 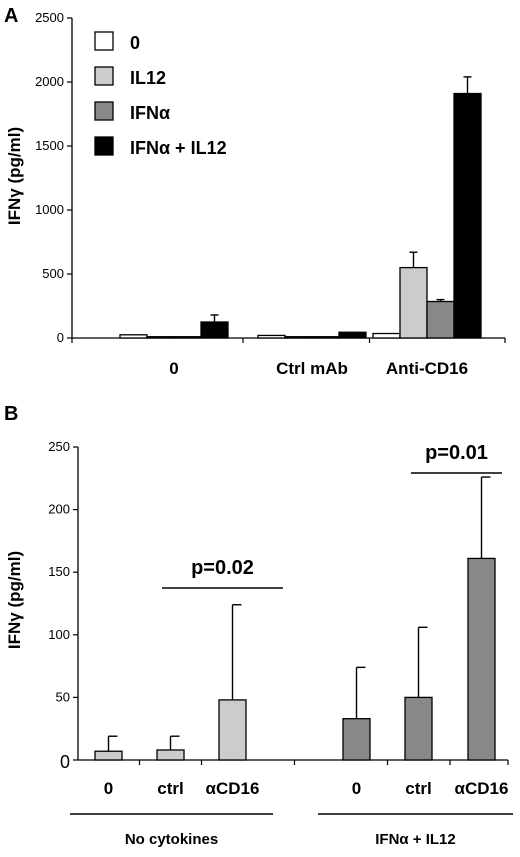 I want to click on panel-b-label: B, so click(x=11, y=414).